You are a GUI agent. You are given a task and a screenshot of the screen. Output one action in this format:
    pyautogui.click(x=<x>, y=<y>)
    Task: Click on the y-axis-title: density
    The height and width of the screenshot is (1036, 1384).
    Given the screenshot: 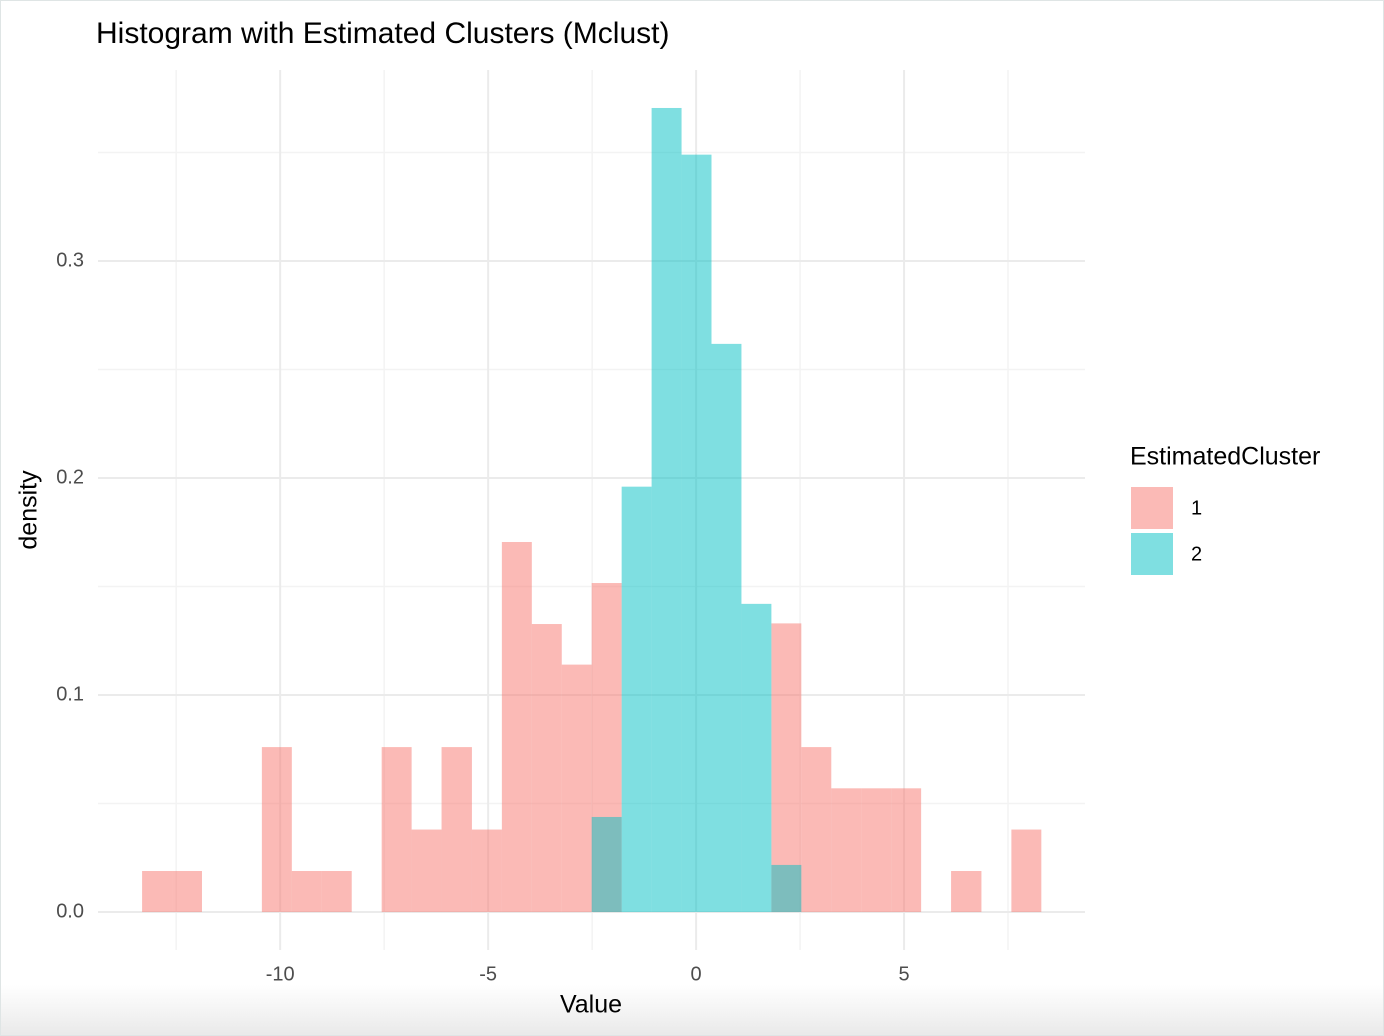 What is the action you would take?
    pyautogui.click(x=29, y=510)
    